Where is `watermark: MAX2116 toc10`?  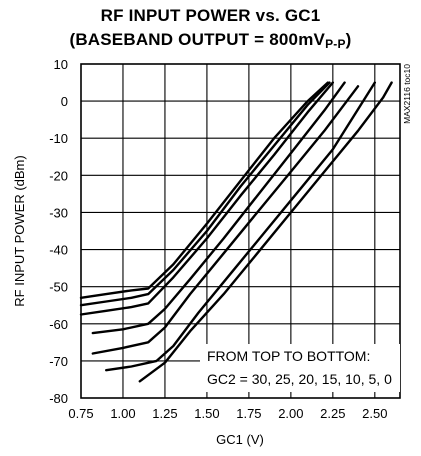 watermark: MAX2116 toc10 is located at coordinates (407, 94).